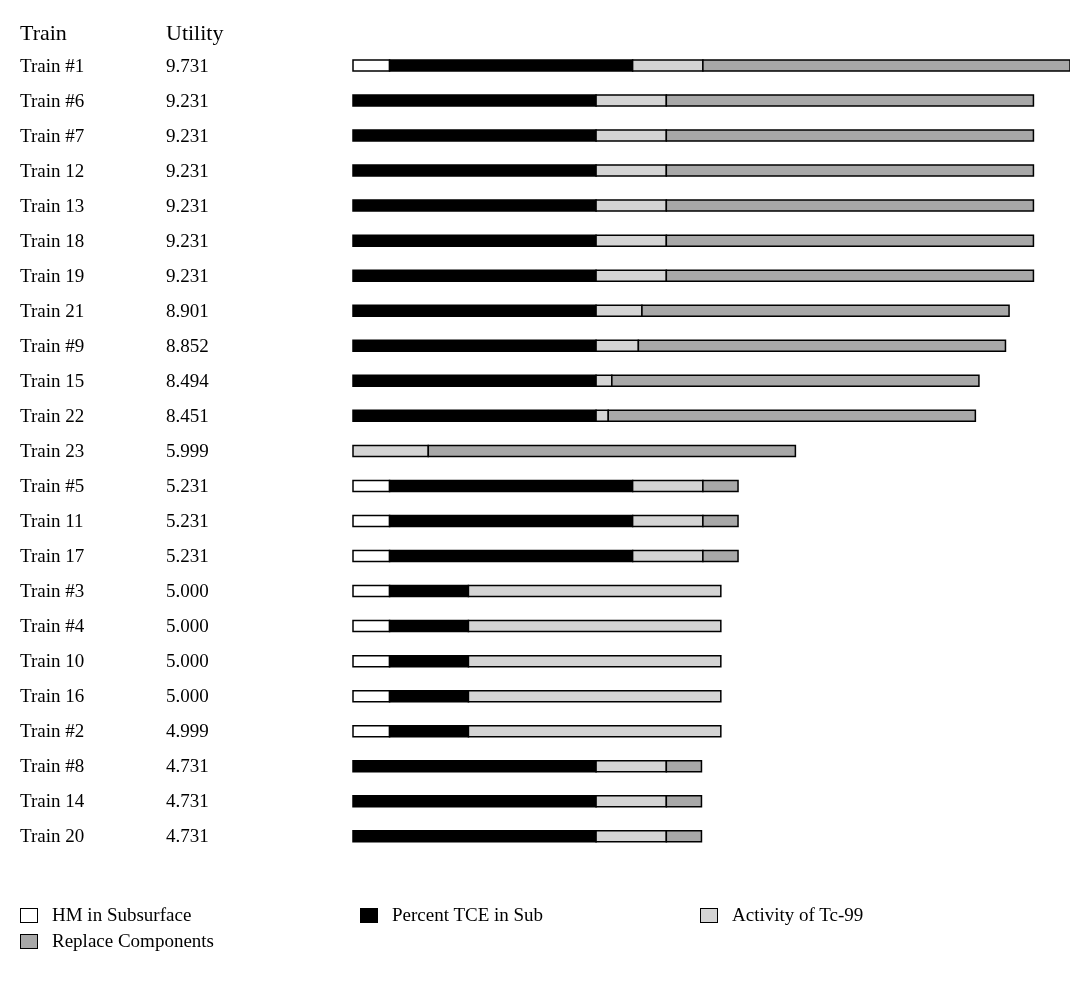 This screenshot has height=981, width=1070. What do you see at coordinates (52, 486) in the screenshot?
I see `y-tick-label: Train #5` at bounding box center [52, 486].